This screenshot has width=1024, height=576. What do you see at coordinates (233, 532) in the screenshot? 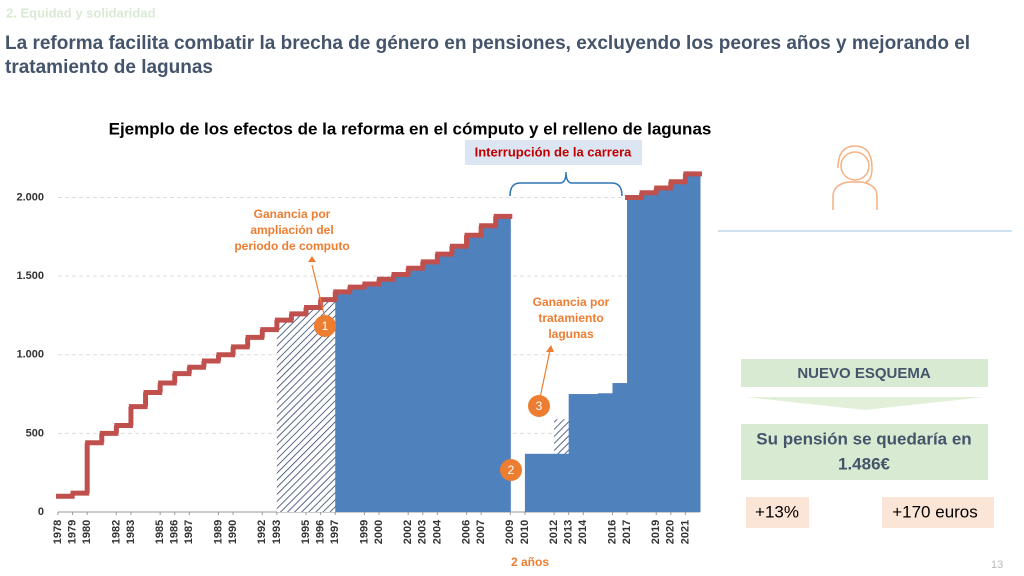
I see `x-tick-label: 1990` at bounding box center [233, 532].